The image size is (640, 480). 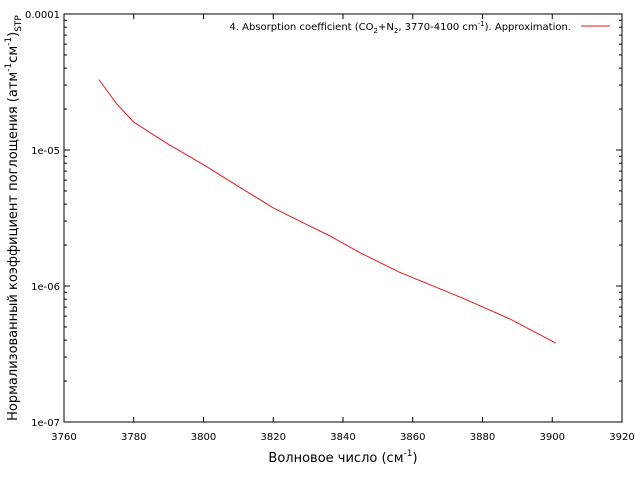 I want to click on y-tick-label: 0.0001, so click(x=42, y=15).